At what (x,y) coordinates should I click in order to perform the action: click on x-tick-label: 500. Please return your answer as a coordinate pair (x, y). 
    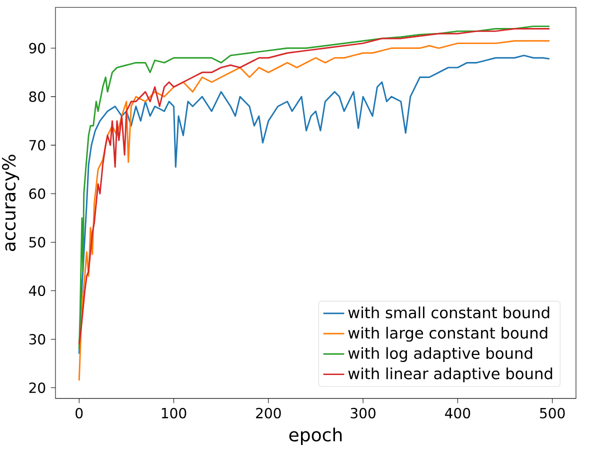
    Looking at the image, I should click on (552, 413).